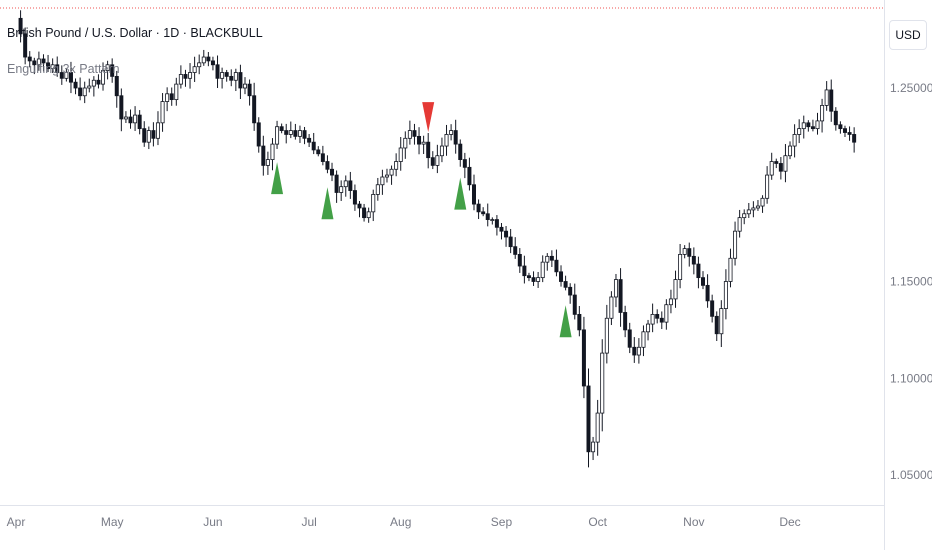 This screenshot has height=550, width=932. I want to click on currency-button: USD, so click(908, 35).